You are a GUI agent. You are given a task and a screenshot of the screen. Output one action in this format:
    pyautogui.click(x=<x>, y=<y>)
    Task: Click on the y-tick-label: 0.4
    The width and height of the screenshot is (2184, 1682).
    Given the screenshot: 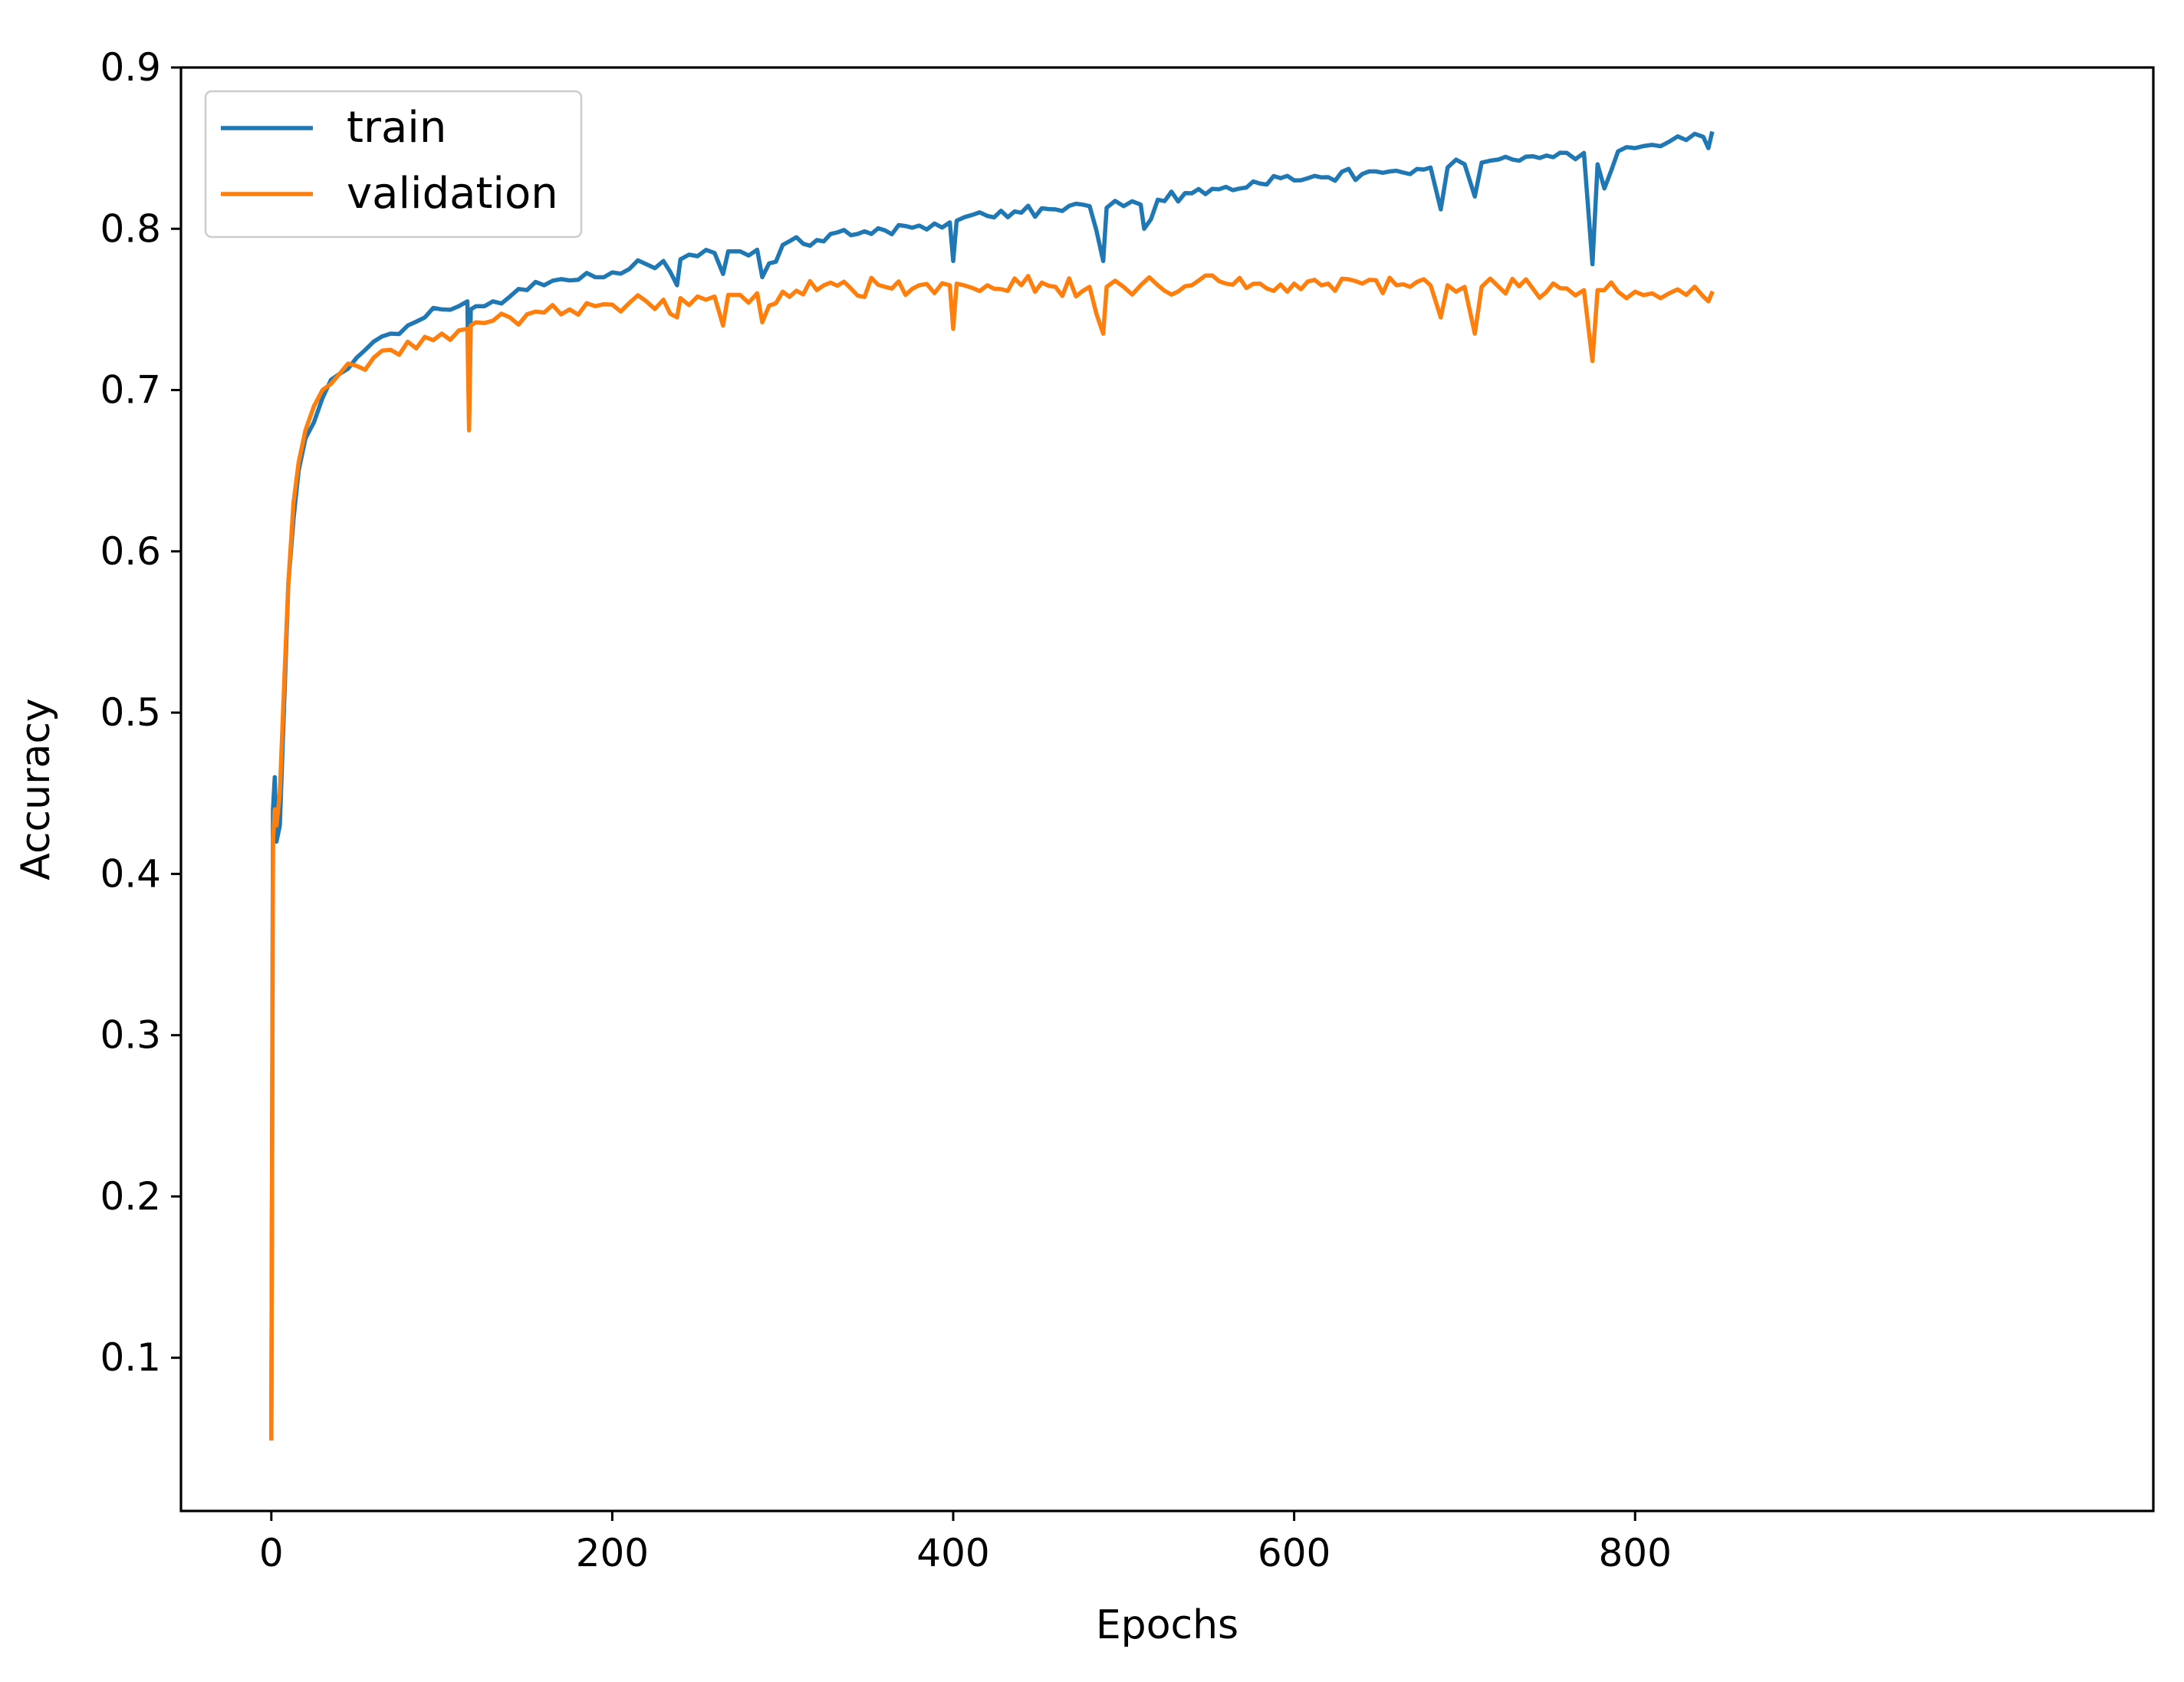 What is the action you would take?
    pyautogui.click(x=130, y=873)
    